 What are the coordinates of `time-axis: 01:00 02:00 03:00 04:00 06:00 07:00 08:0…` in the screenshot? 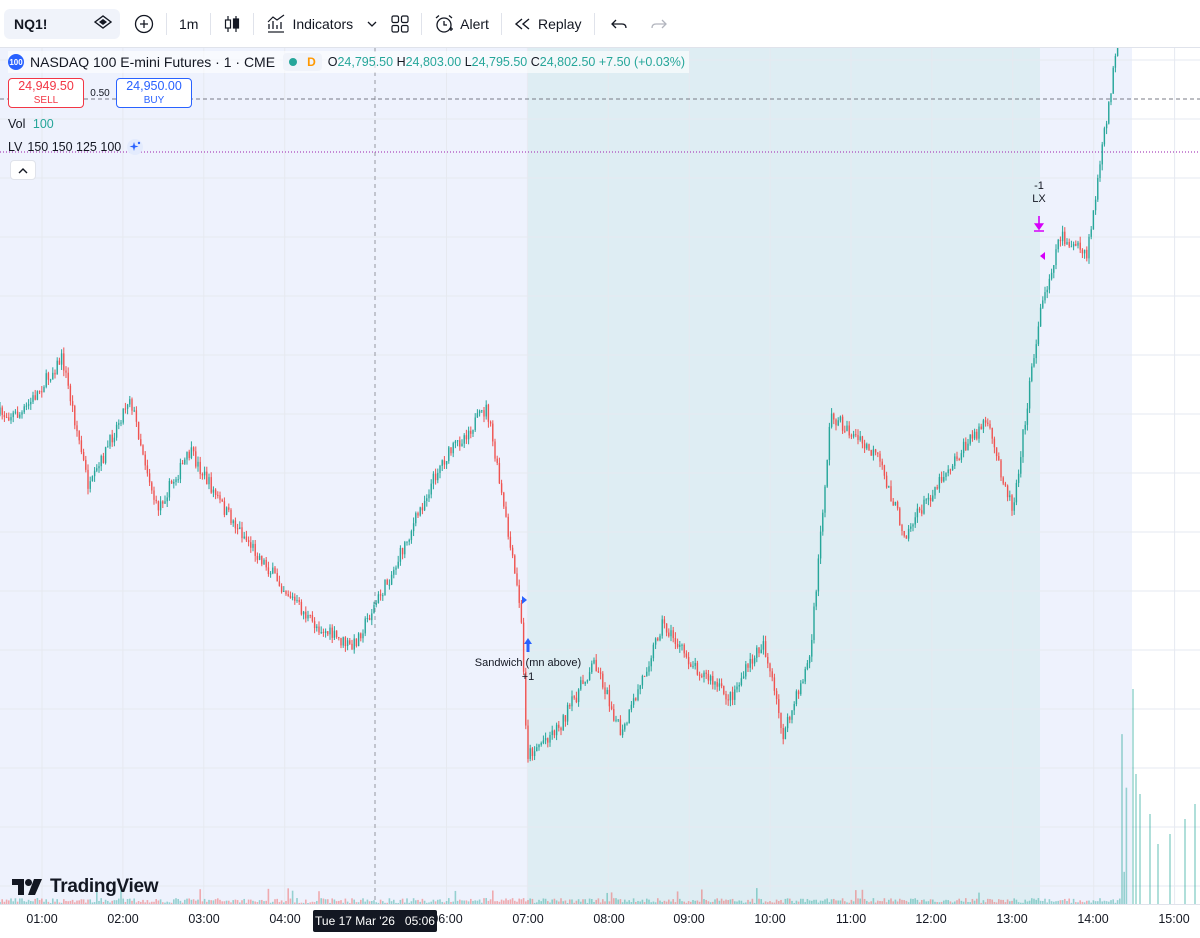 It's located at (600, 921).